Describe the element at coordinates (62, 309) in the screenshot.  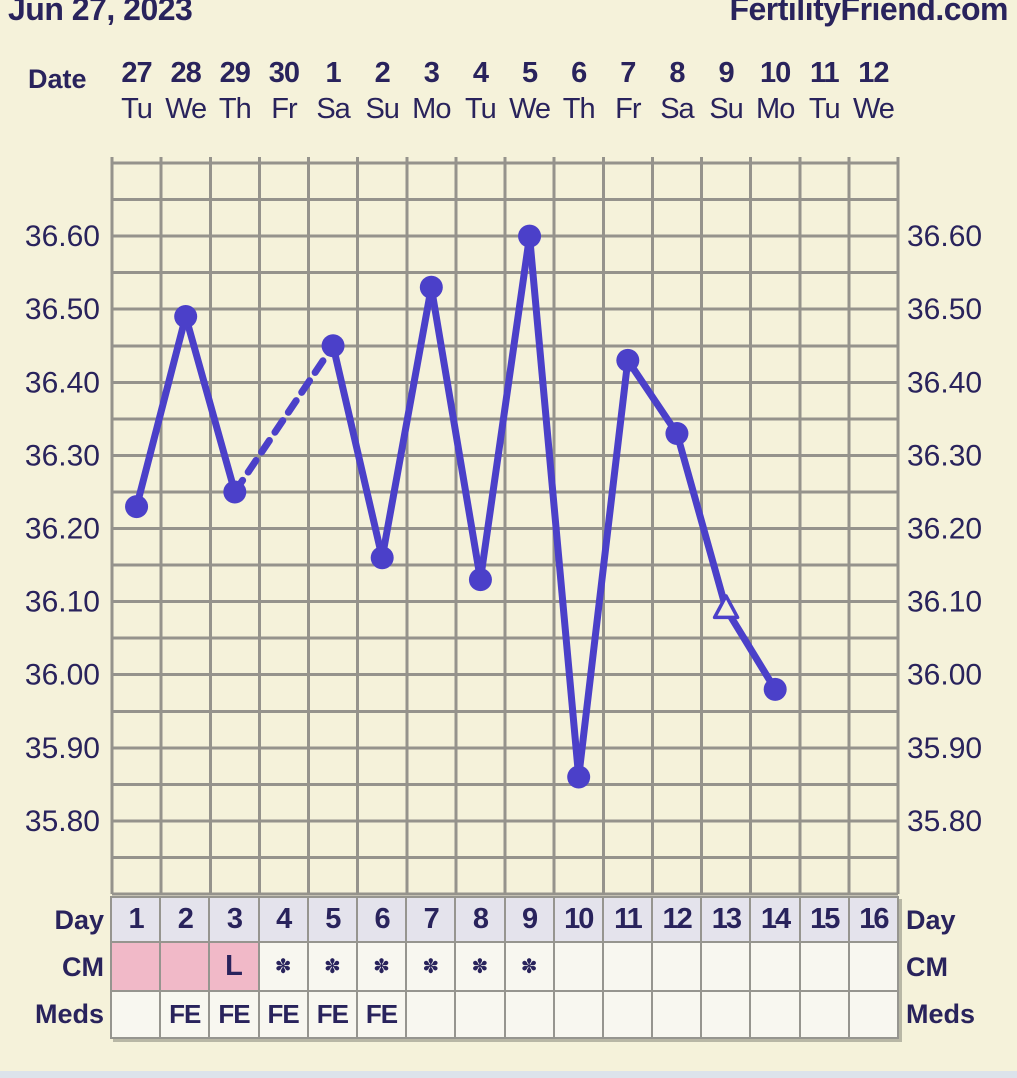
I see `y-axis-label-left: 36.50` at that location.